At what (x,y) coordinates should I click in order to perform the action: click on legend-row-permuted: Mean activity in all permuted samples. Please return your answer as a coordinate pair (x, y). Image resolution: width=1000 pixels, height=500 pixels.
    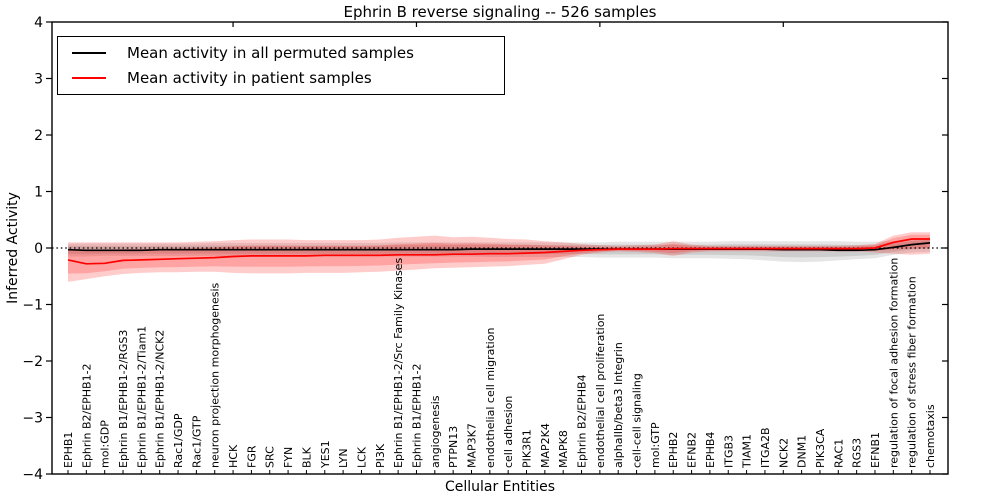
    Looking at the image, I should click on (288, 53).